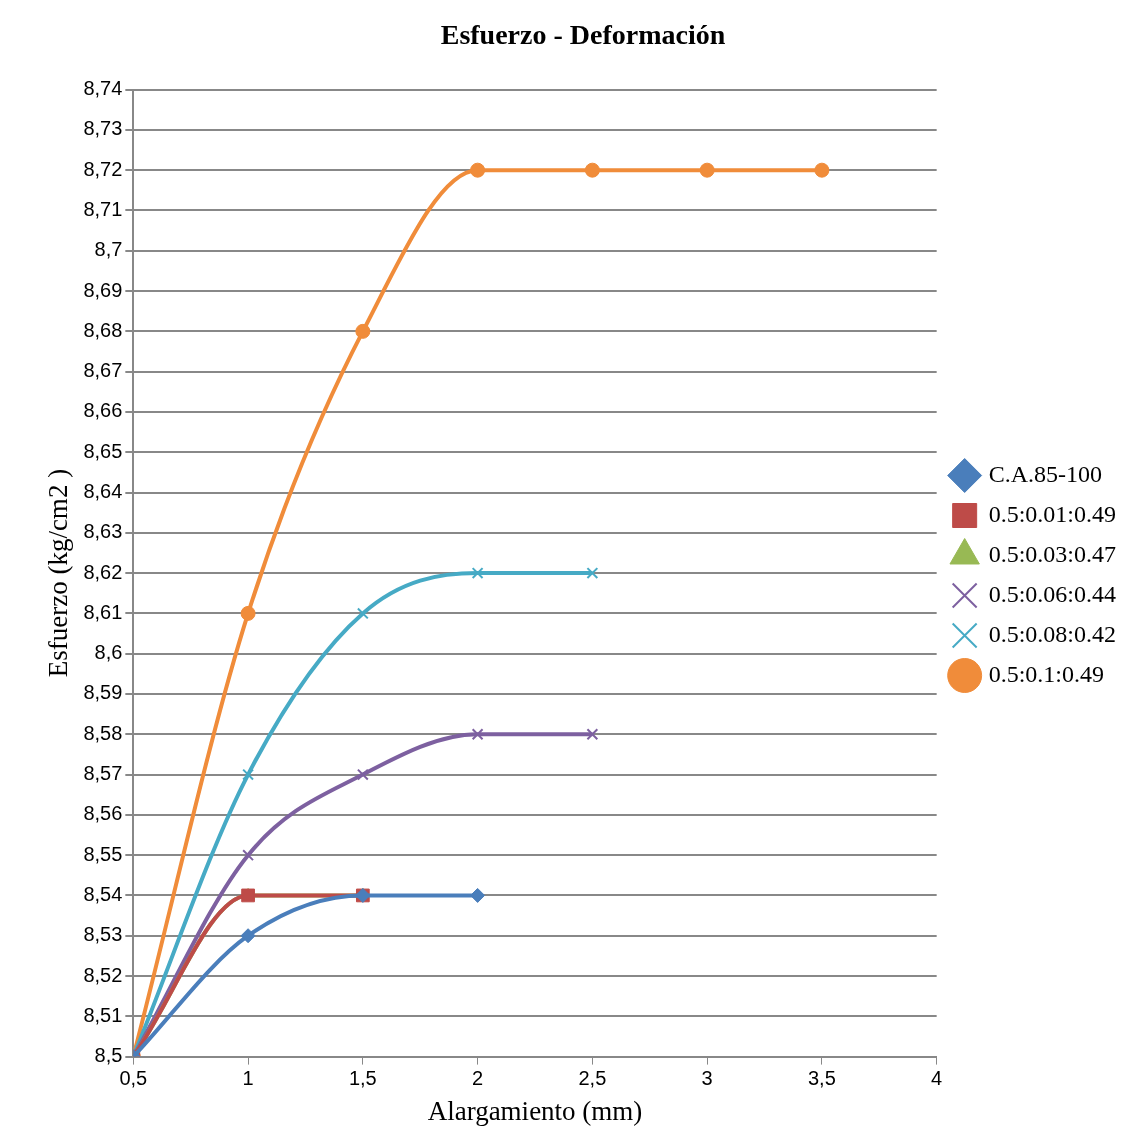  What do you see at coordinates (103, 329) in the screenshot?
I see `y-tick-label: 8,68` at bounding box center [103, 329].